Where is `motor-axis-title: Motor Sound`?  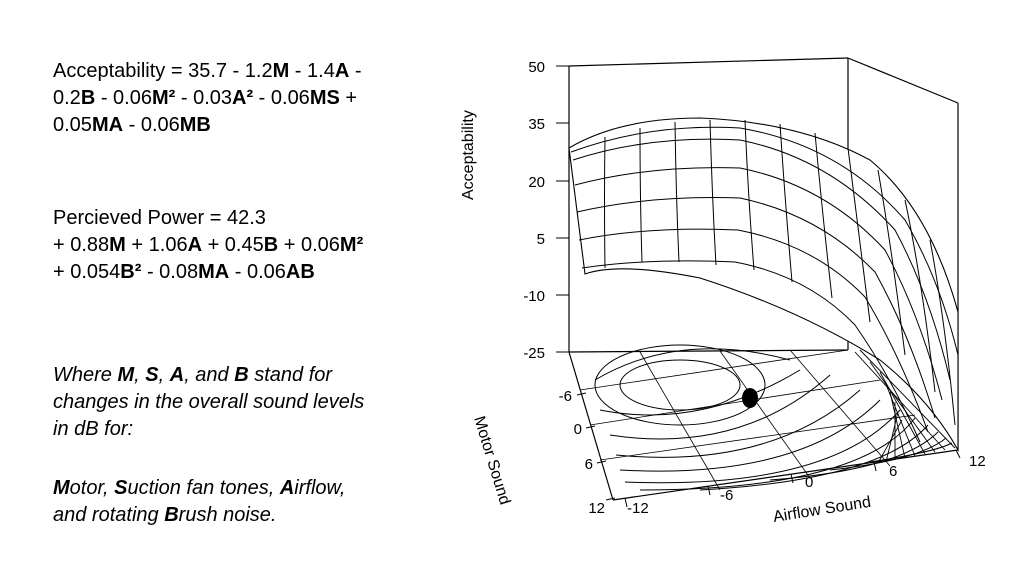
motor-axis-title: Motor Sound is located at coordinates (491, 460).